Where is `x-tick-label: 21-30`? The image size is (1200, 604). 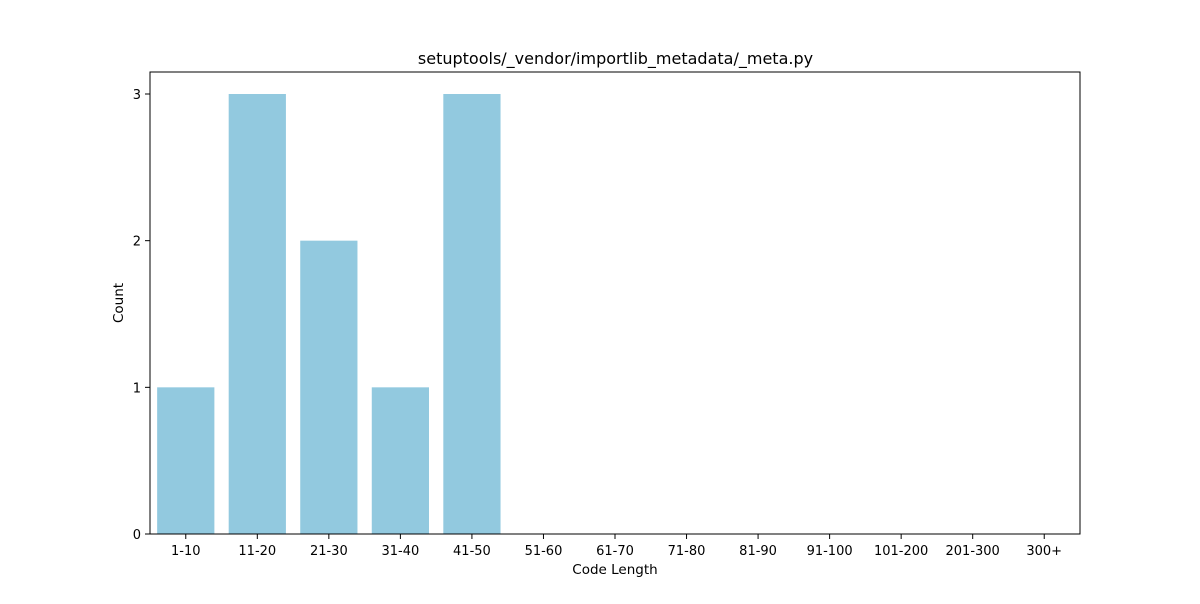 x-tick-label: 21-30 is located at coordinates (329, 551).